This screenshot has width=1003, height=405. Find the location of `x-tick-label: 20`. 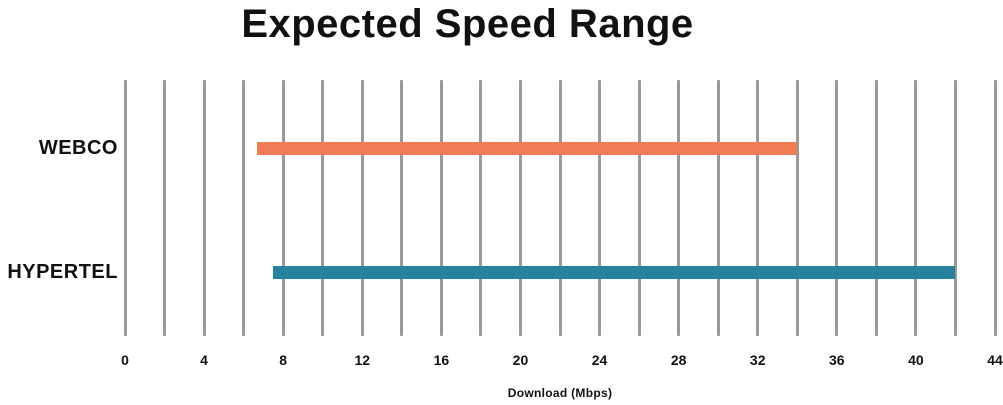

x-tick-label: 20 is located at coordinates (520, 360).